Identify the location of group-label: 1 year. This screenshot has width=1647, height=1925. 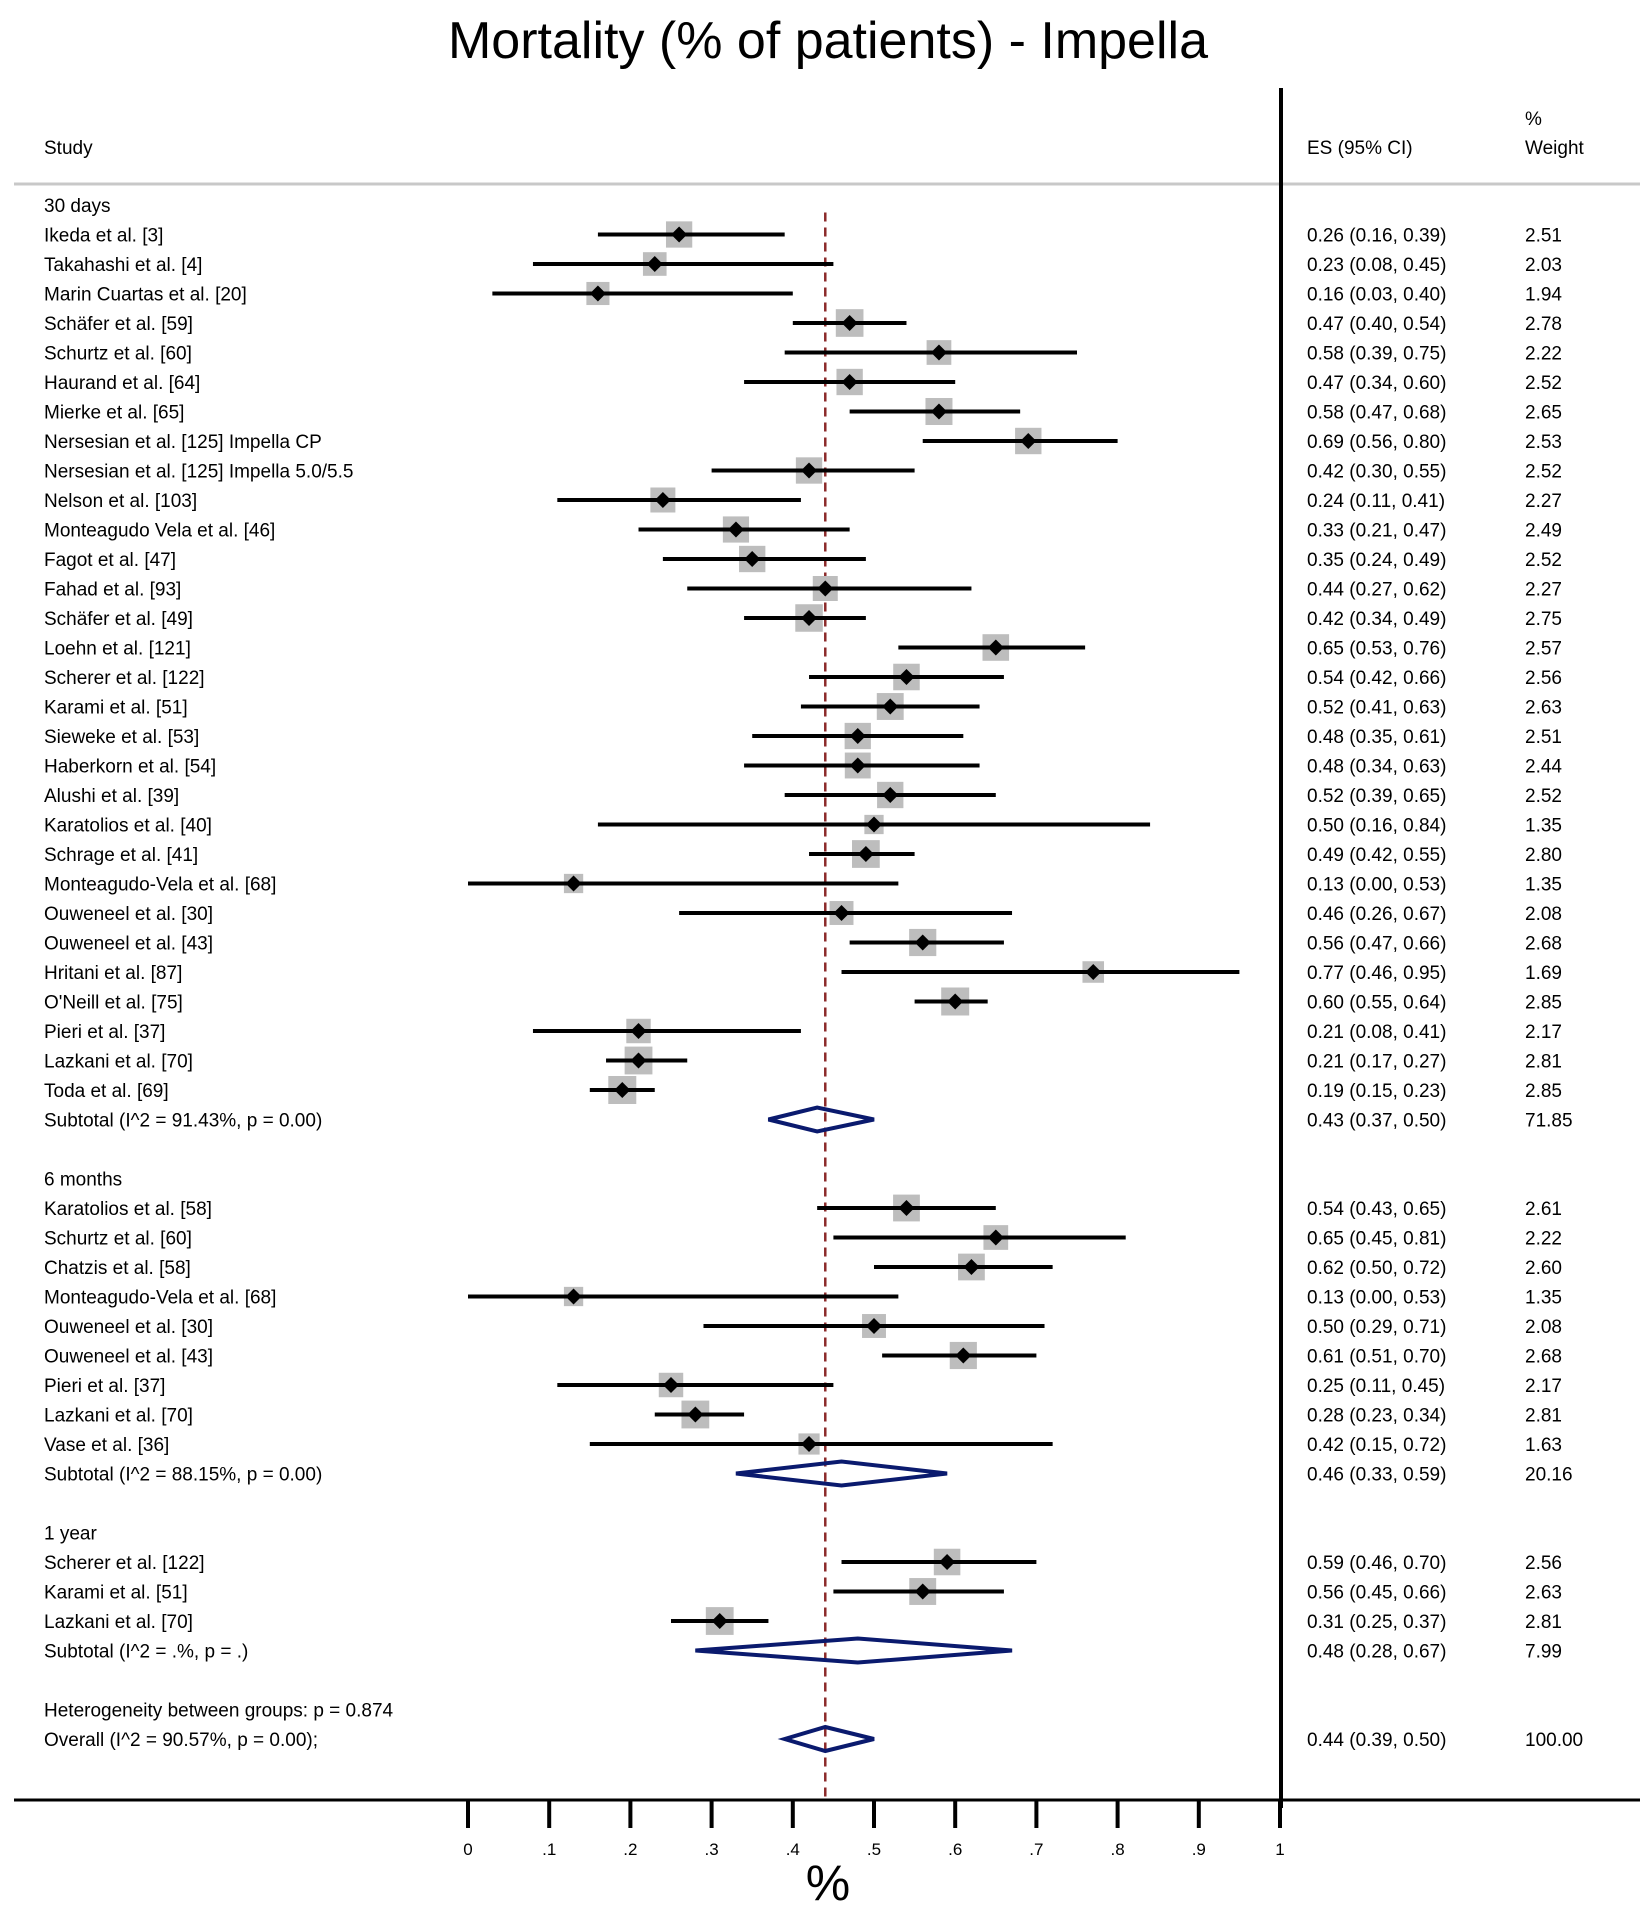
(70, 1534).